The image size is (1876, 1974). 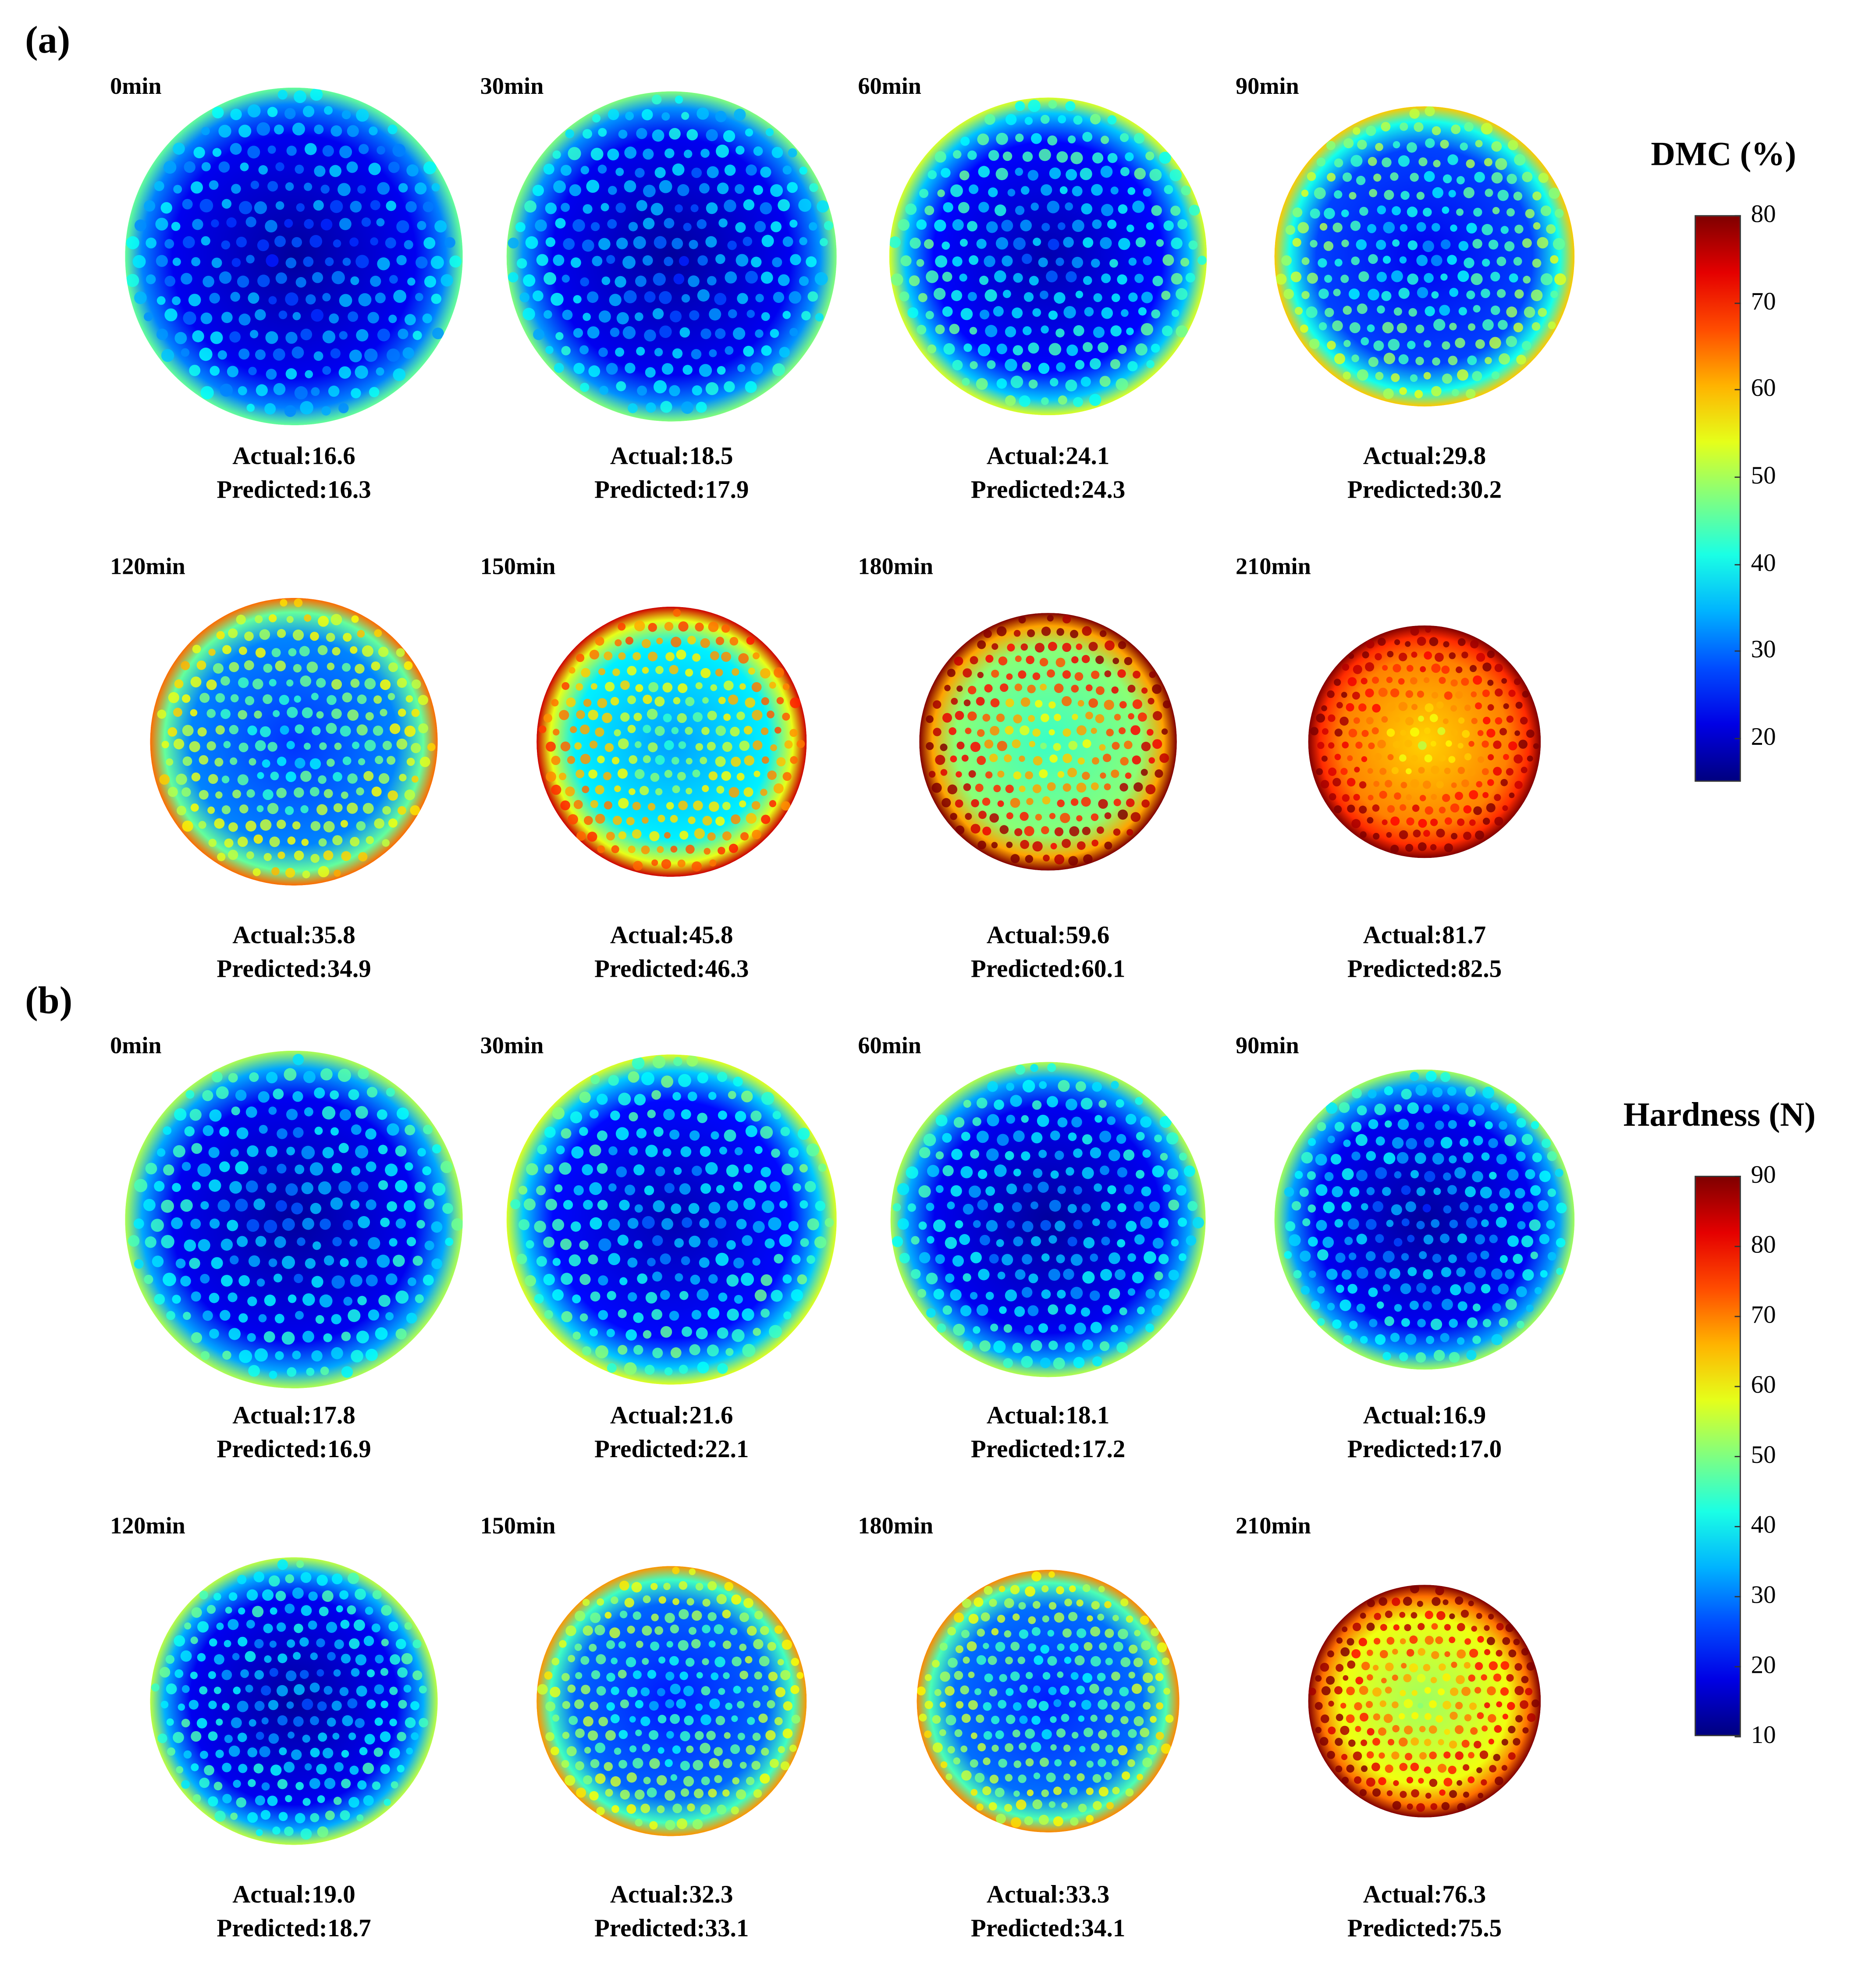 I want to click on prediction-caption: Actual:32.3 Predicted:33.1, so click(x=672, y=1913).